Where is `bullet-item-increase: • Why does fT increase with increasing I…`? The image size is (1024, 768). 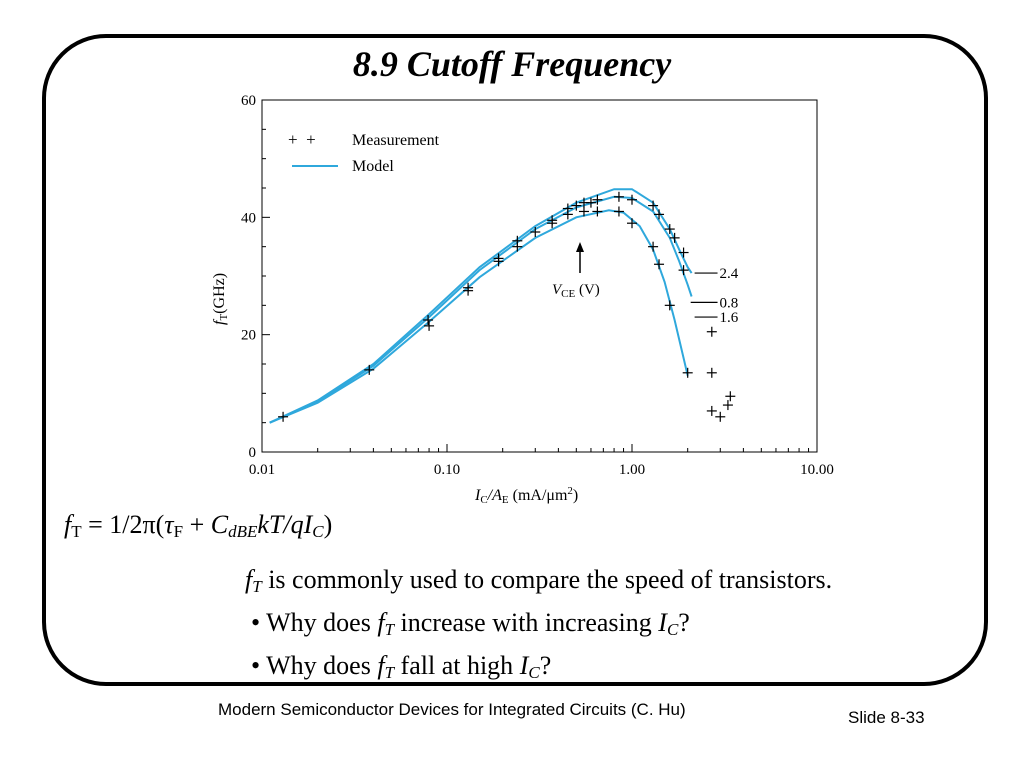
bullet-item-increase: • Why does fT increase with increasing I… is located at coordinates (470, 623).